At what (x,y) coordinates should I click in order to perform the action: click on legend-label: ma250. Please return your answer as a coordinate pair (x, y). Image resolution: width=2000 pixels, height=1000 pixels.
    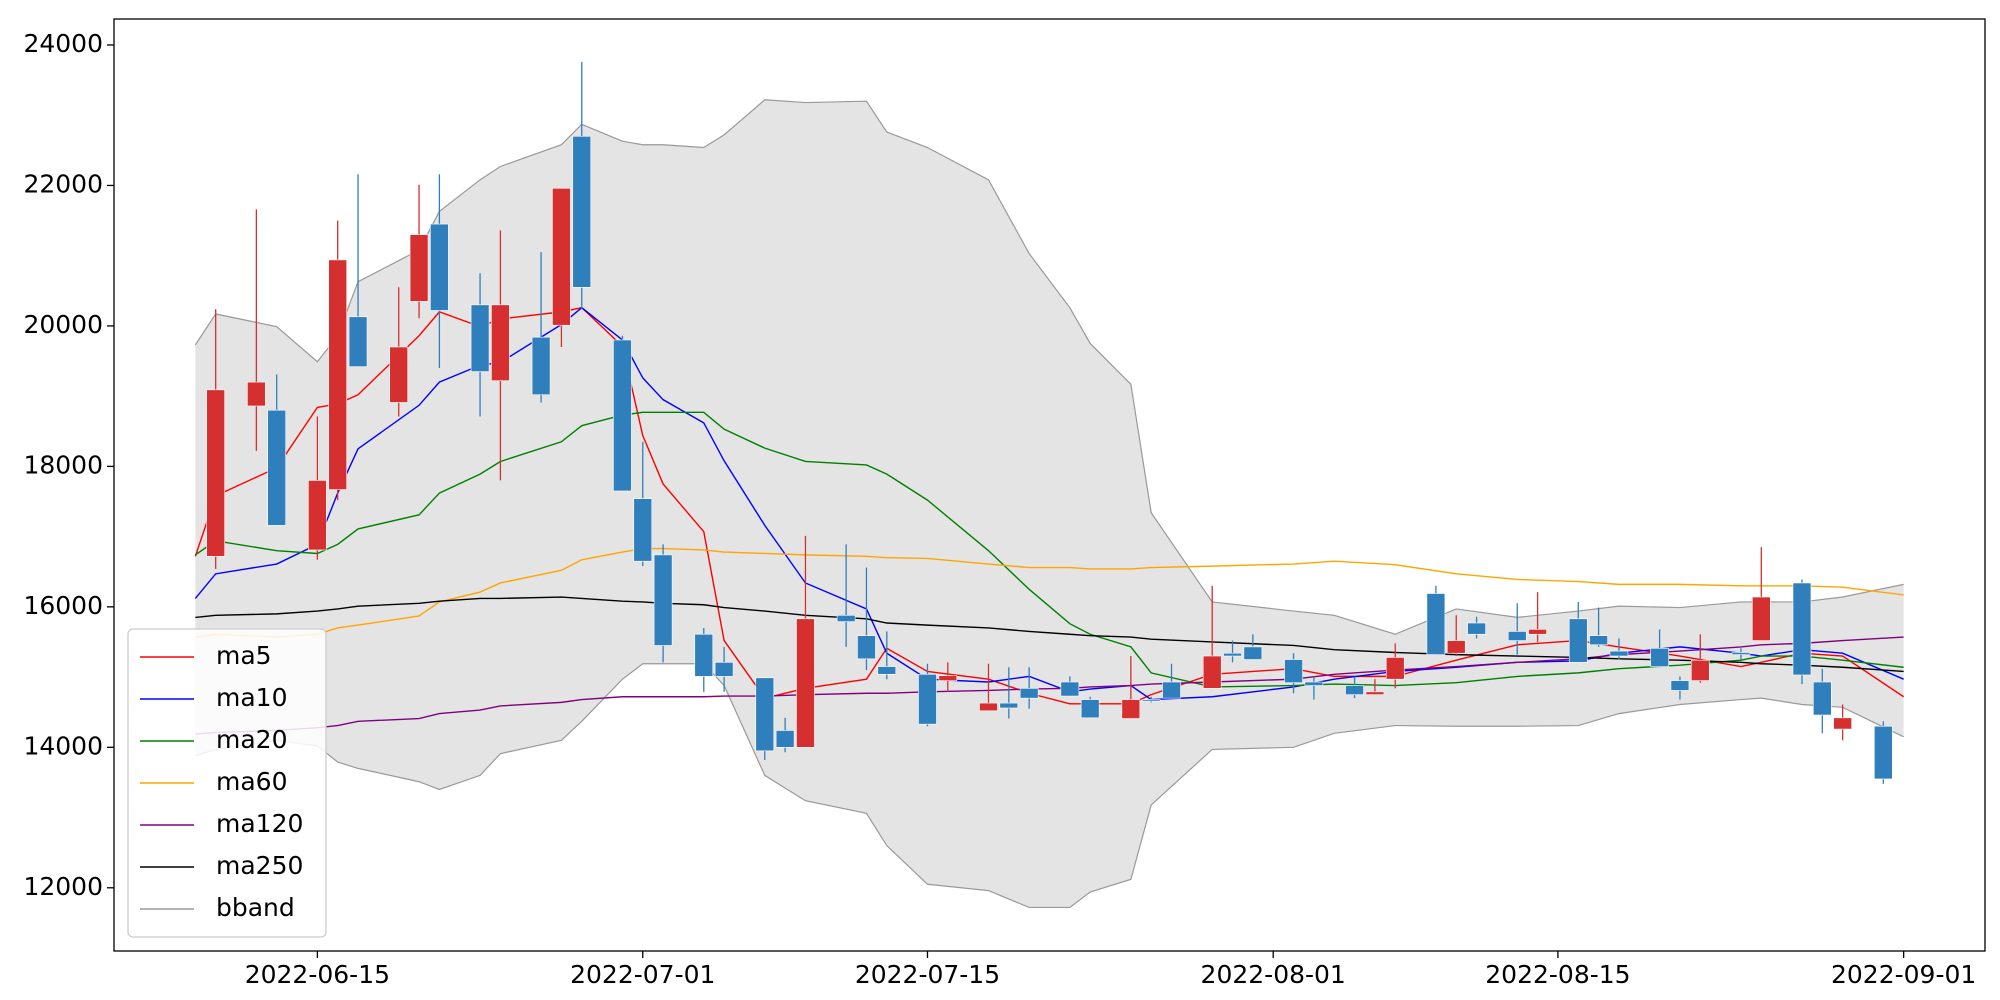
    Looking at the image, I should click on (259, 865).